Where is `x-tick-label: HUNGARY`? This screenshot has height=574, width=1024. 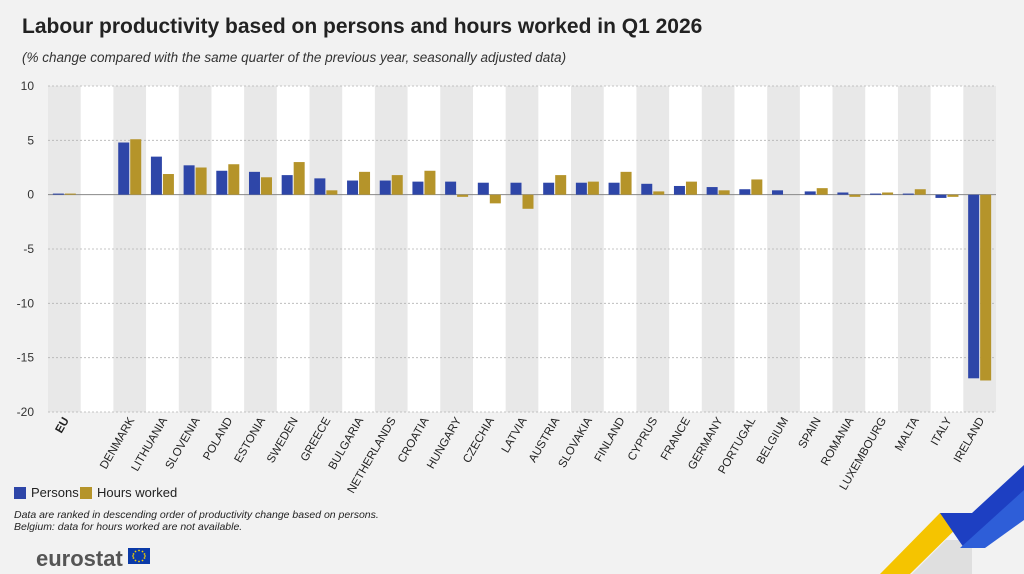
x-tick-label: HUNGARY is located at coordinates (444, 443).